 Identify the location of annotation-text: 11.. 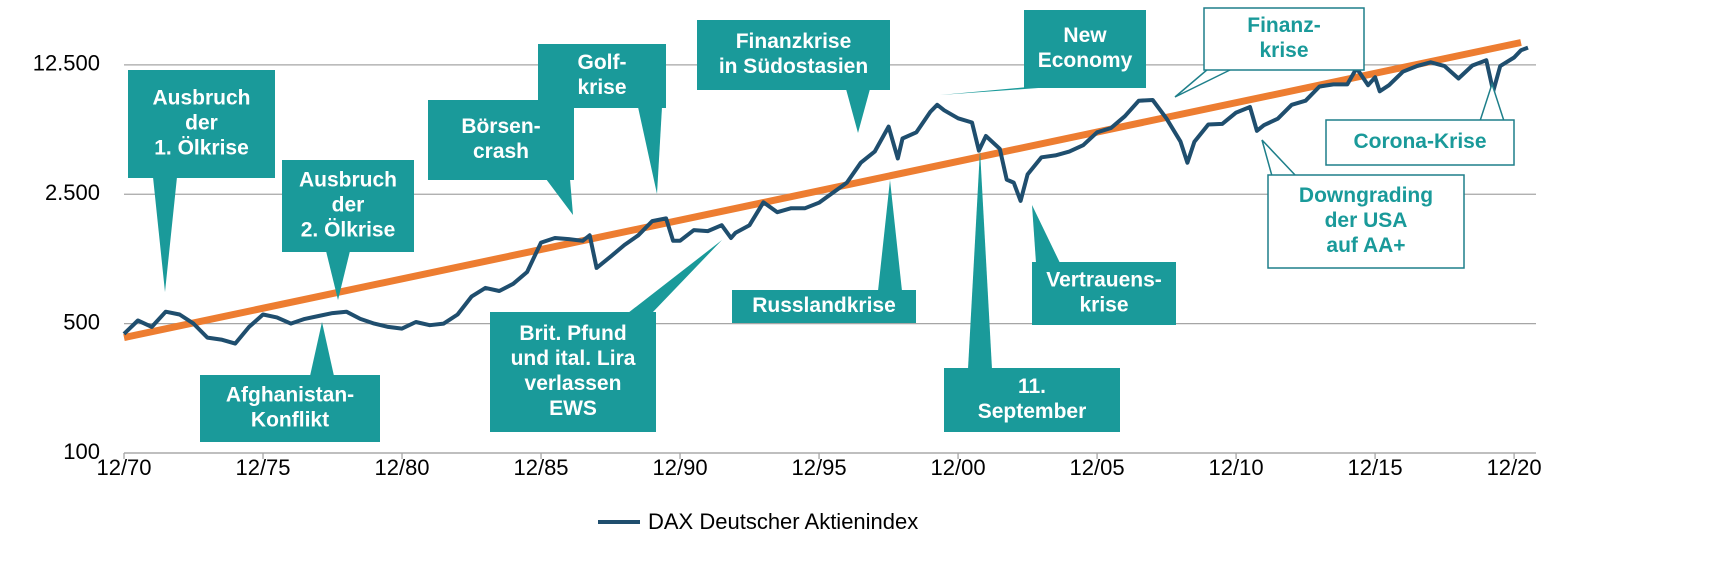
(1032, 386).